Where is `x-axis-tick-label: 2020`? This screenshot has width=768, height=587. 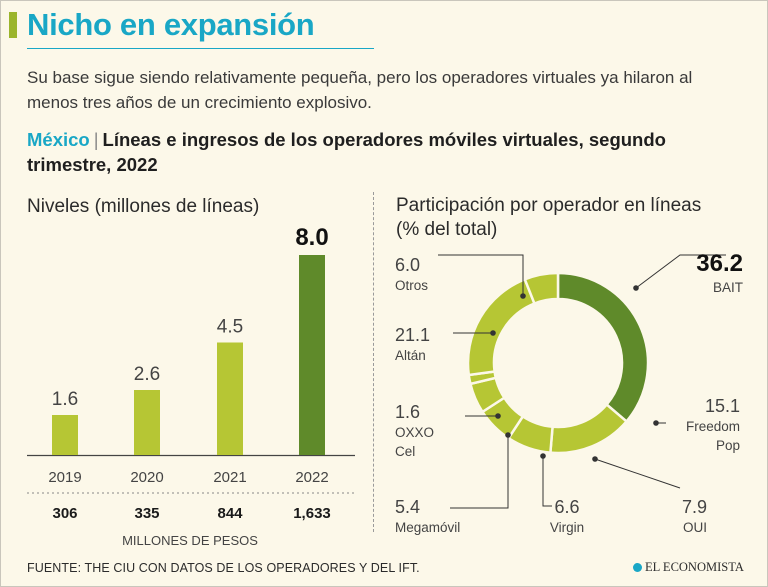
x-axis-tick-label: 2020 is located at coordinates (146, 477).